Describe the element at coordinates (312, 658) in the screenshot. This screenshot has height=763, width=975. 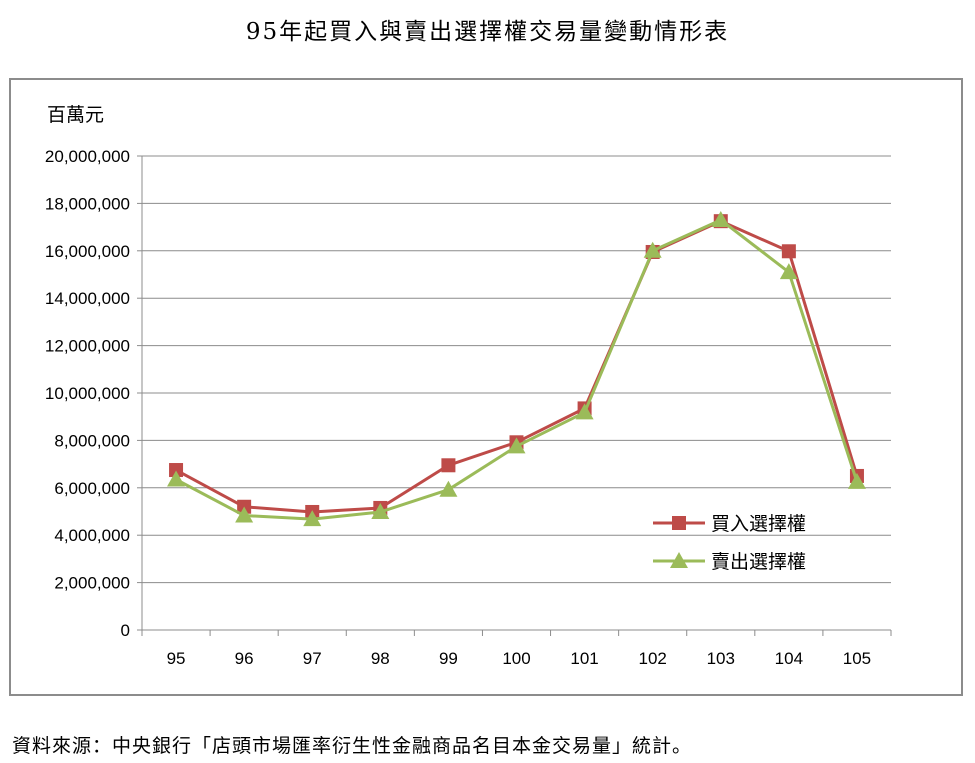
I see `x-tick-label: 97` at that location.